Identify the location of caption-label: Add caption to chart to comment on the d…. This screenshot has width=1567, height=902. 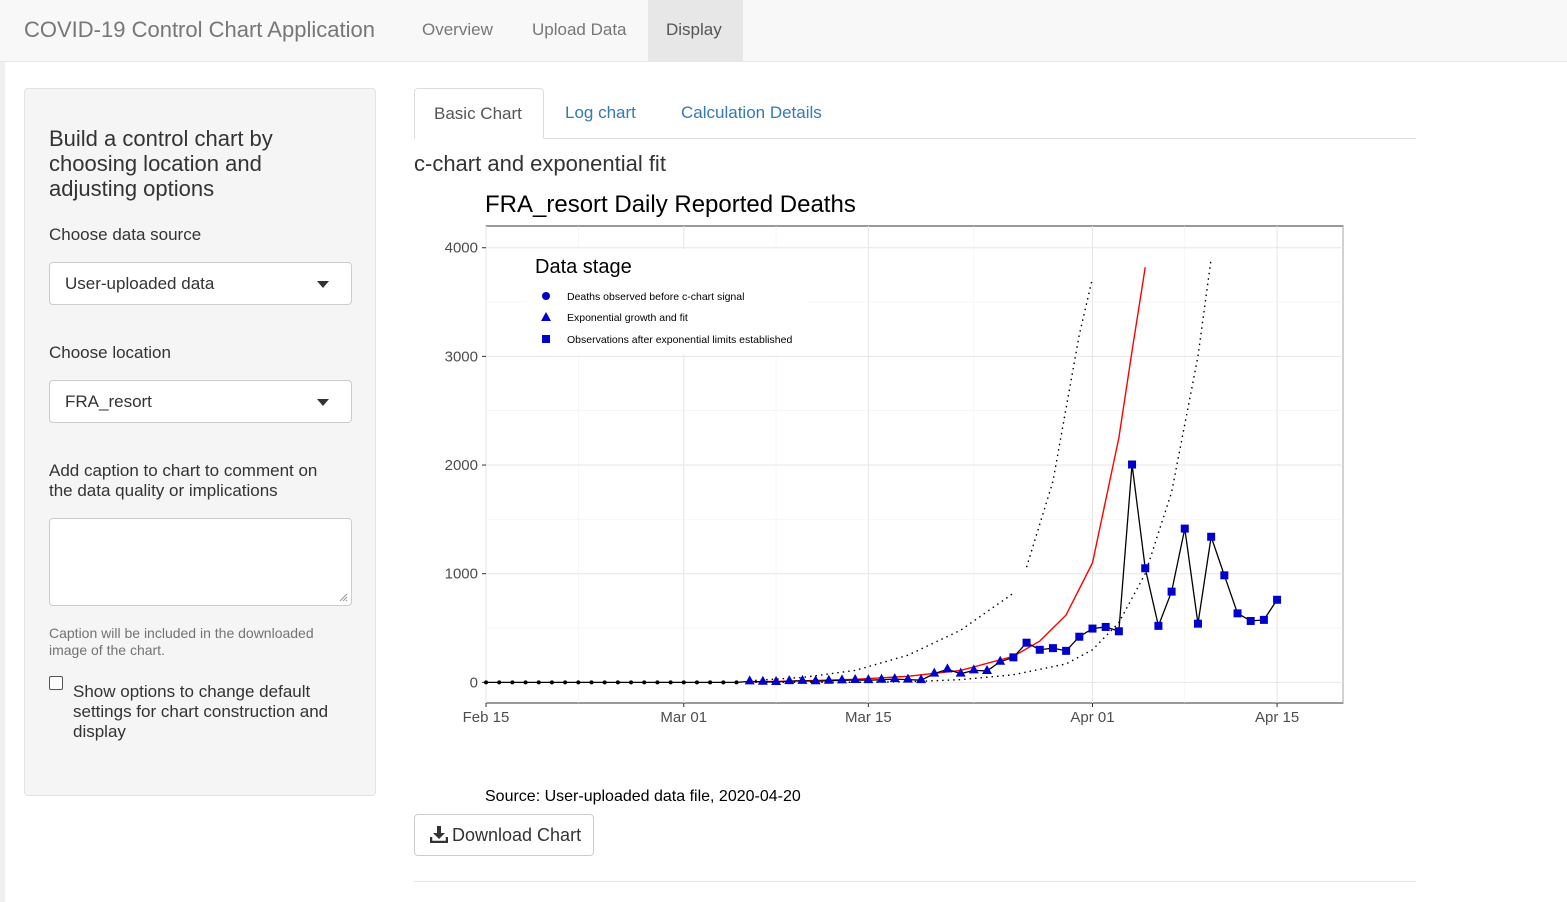
(183, 480).